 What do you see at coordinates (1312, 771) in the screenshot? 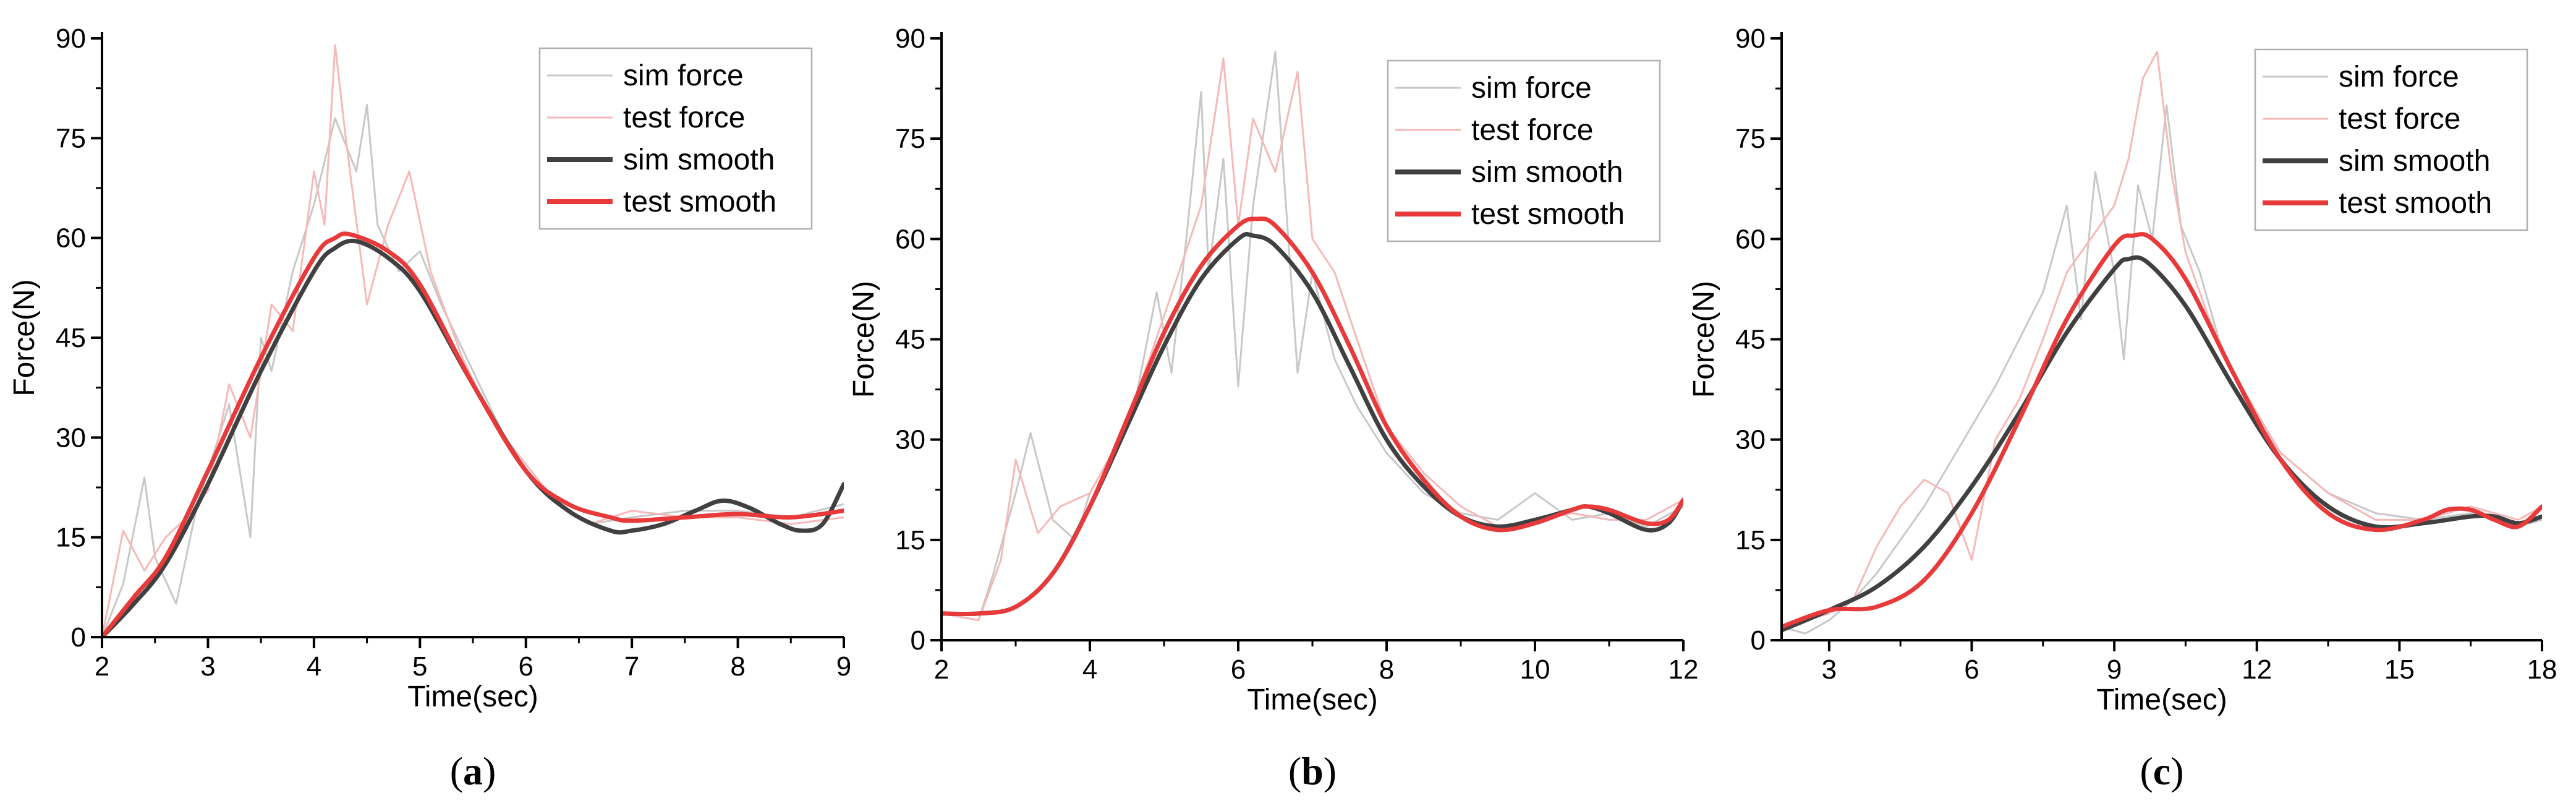
I see `panel-label: (b)` at bounding box center [1312, 771].